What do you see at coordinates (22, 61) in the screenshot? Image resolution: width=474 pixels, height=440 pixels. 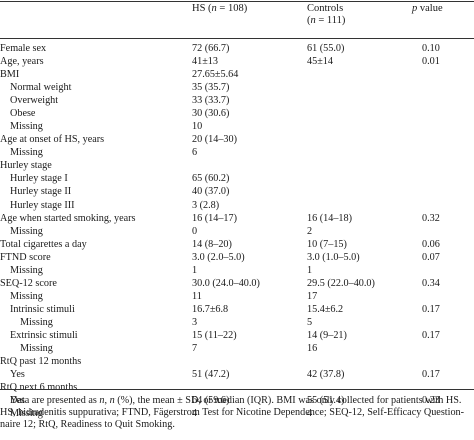 I see `row-label: Age, years` at bounding box center [22, 61].